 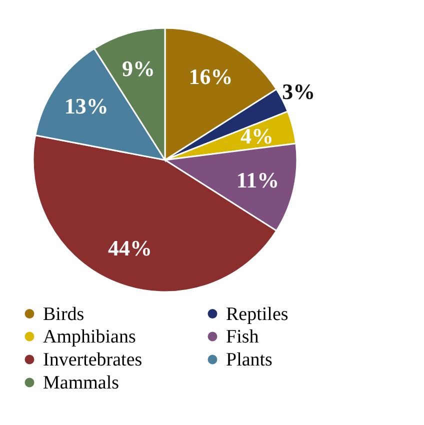 What do you see at coordinates (299, 91) in the screenshot?
I see `data-label: 3%` at bounding box center [299, 91].